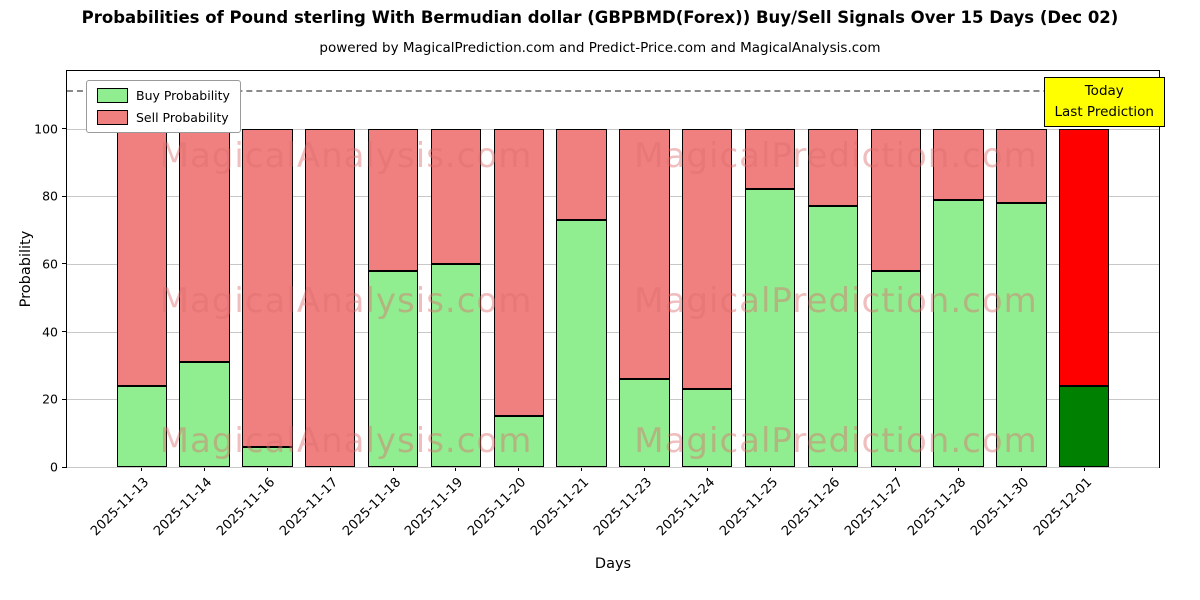  What do you see at coordinates (46, 129) in the screenshot?
I see `y-tick-label: 100` at bounding box center [46, 129].